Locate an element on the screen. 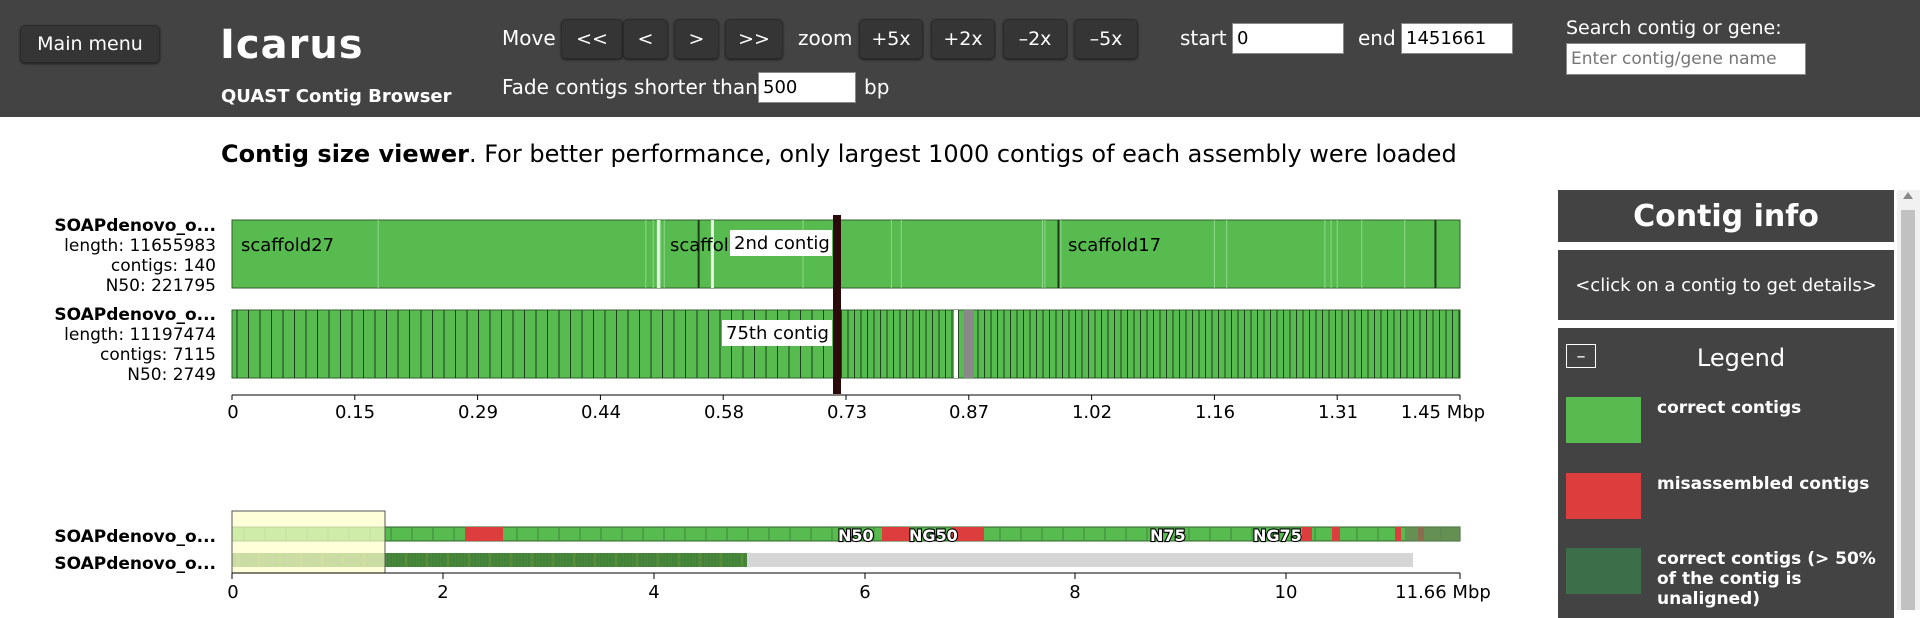  scroll-thumb is located at coordinates (1908, 410).